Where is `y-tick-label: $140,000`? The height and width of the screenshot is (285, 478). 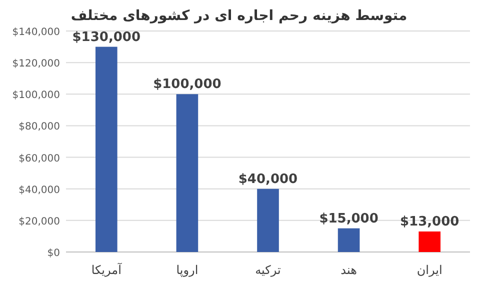
y-tick-label: $140,000 is located at coordinates (36, 32).